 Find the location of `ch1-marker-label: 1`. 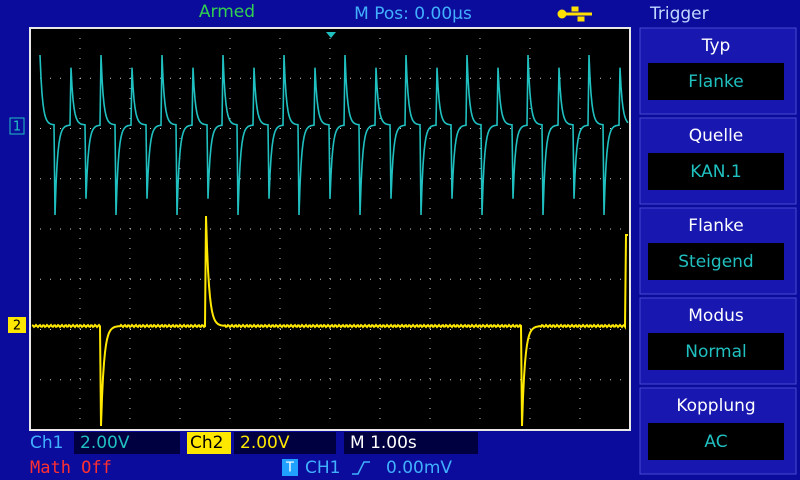

ch1-marker-label: 1 is located at coordinates (17, 127).